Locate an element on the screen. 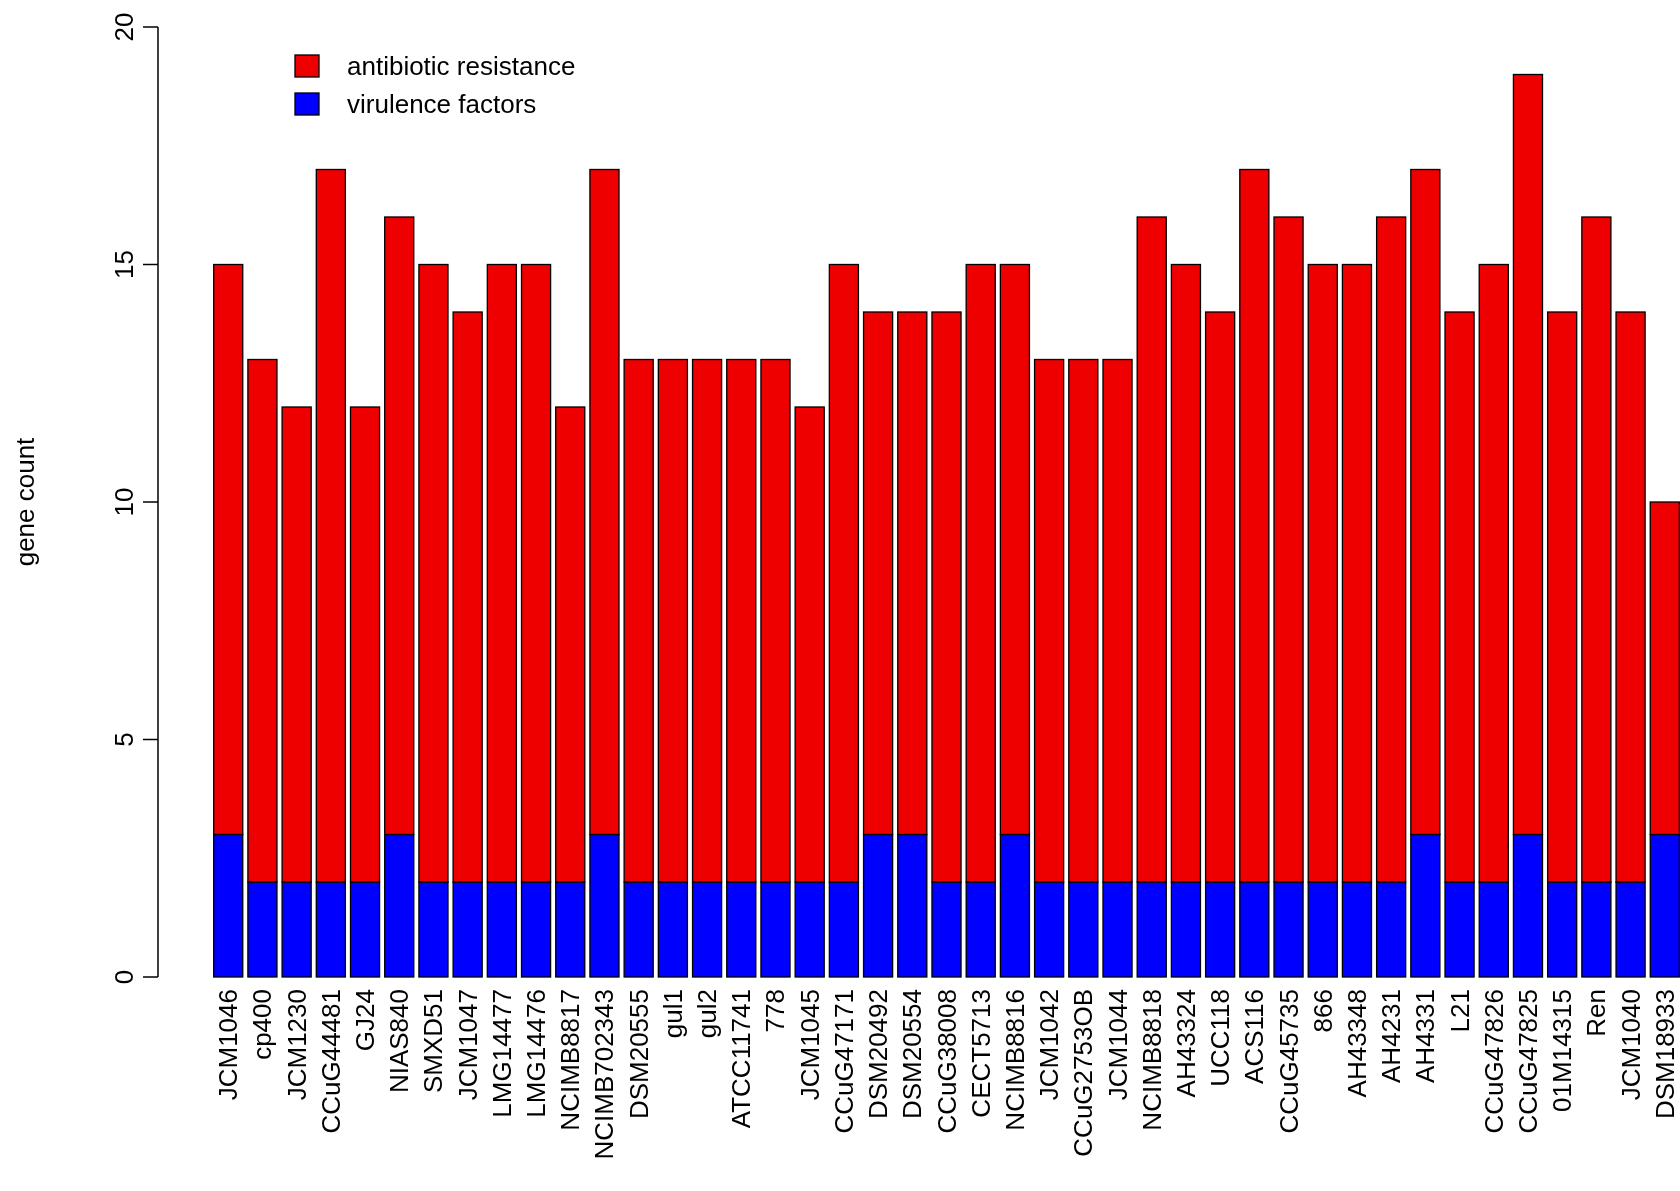 Image resolution: width=1680 pixels, height=1191 pixels. x-tick-label: NCIMB8817 is located at coordinates (570, 1060).